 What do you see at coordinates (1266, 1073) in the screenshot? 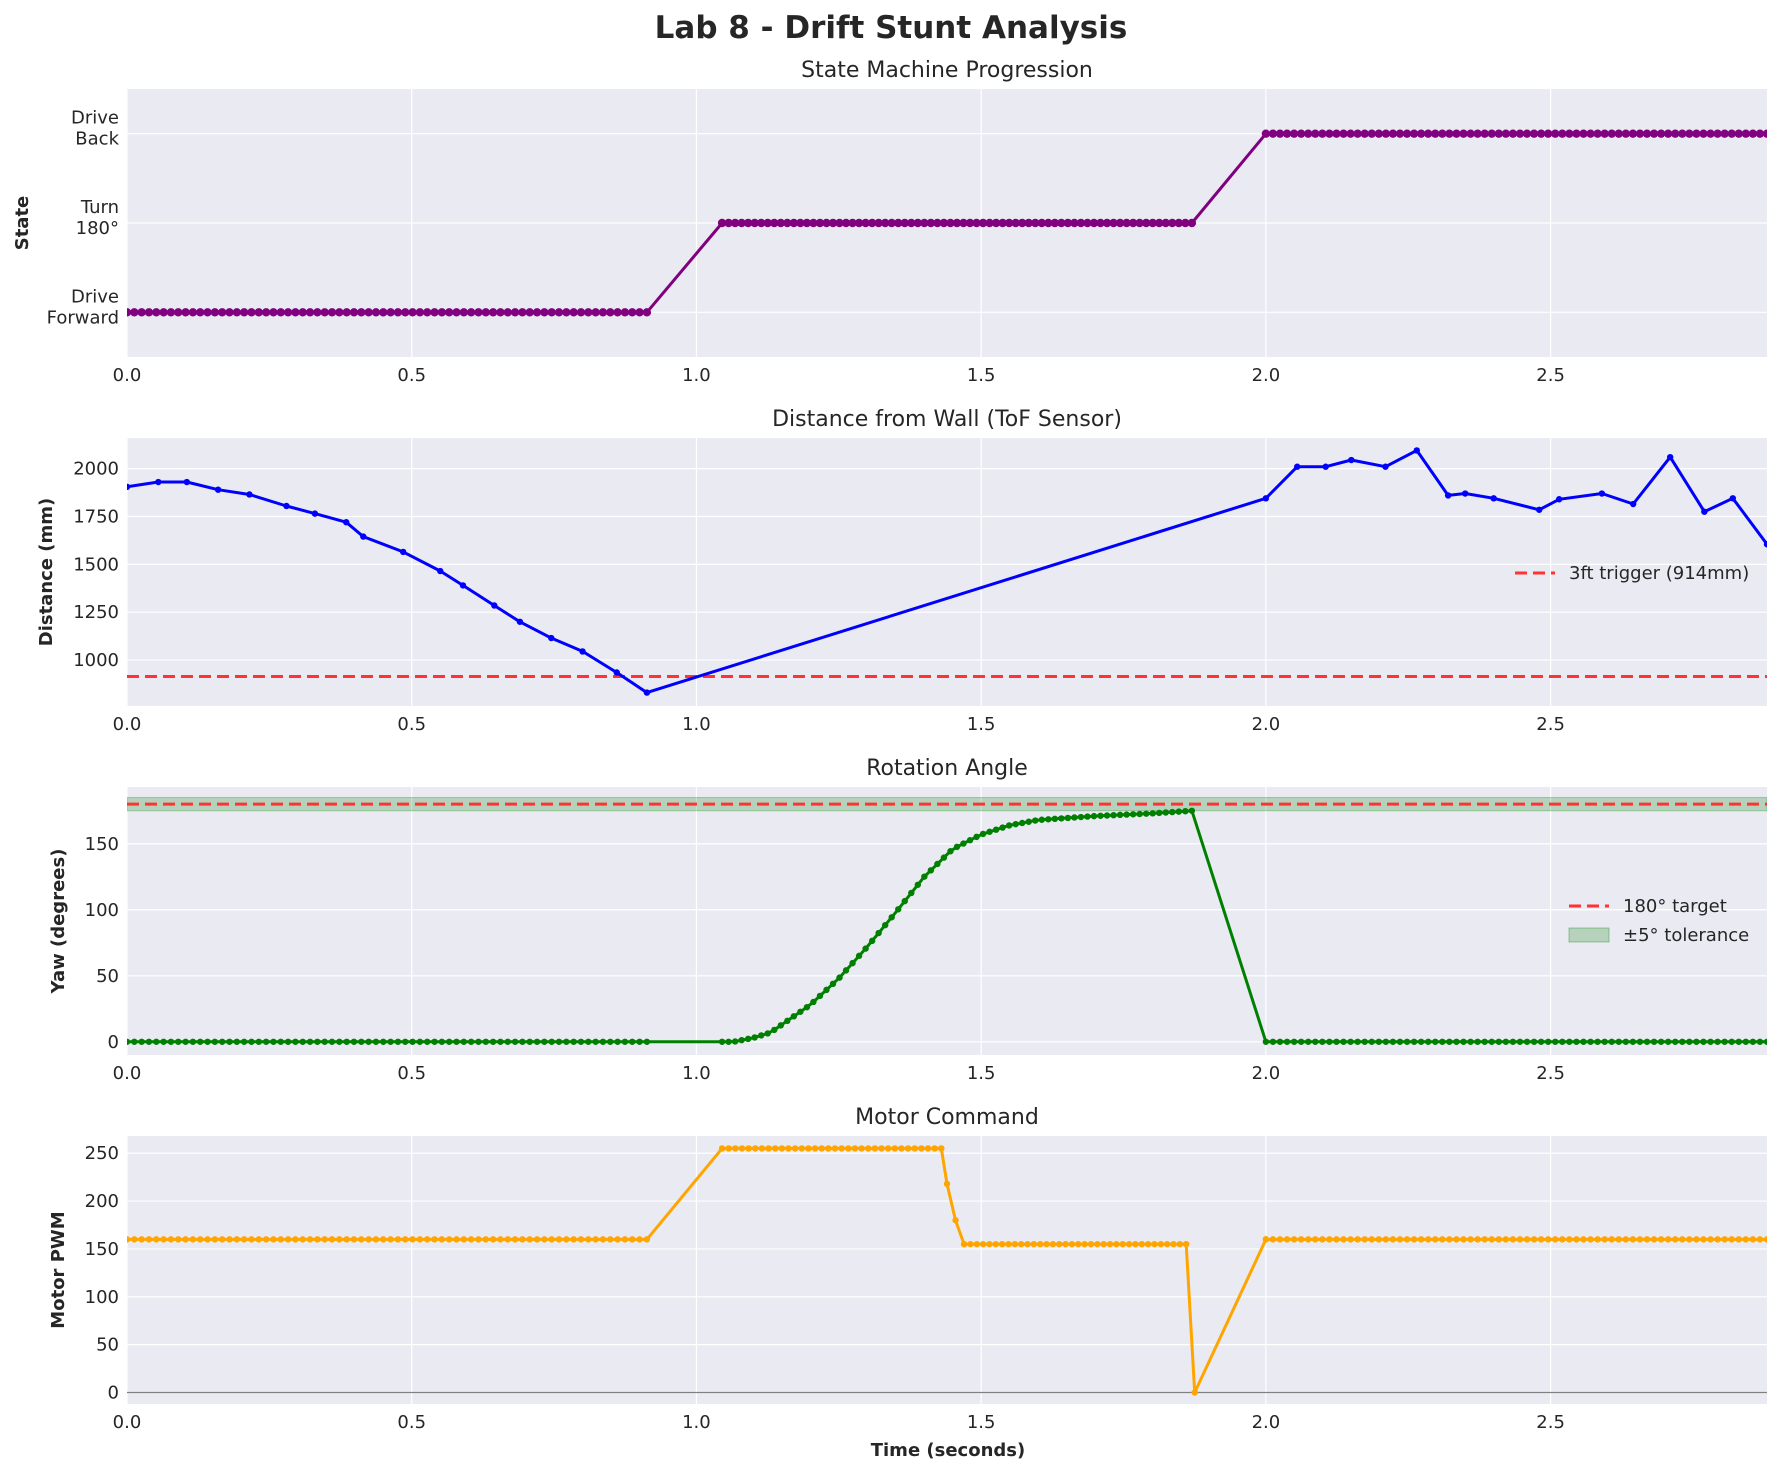
I see `x-tick-label: 2.0` at bounding box center [1266, 1073].